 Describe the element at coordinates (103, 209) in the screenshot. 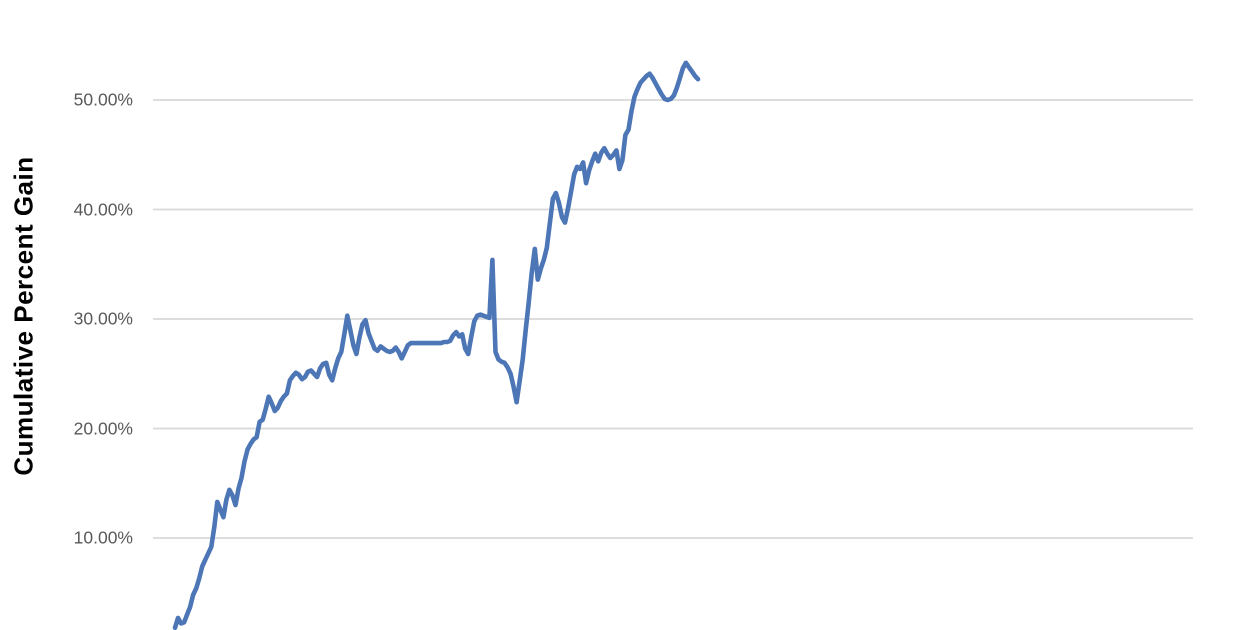

I see `y-axis-tick-label: 40.00%` at that location.